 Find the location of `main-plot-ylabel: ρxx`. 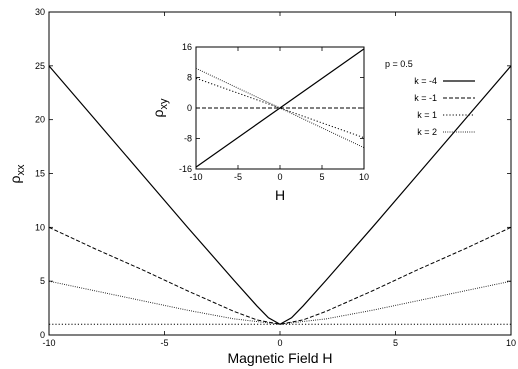

main-plot-ylabel: ρxx is located at coordinates (17, 173).